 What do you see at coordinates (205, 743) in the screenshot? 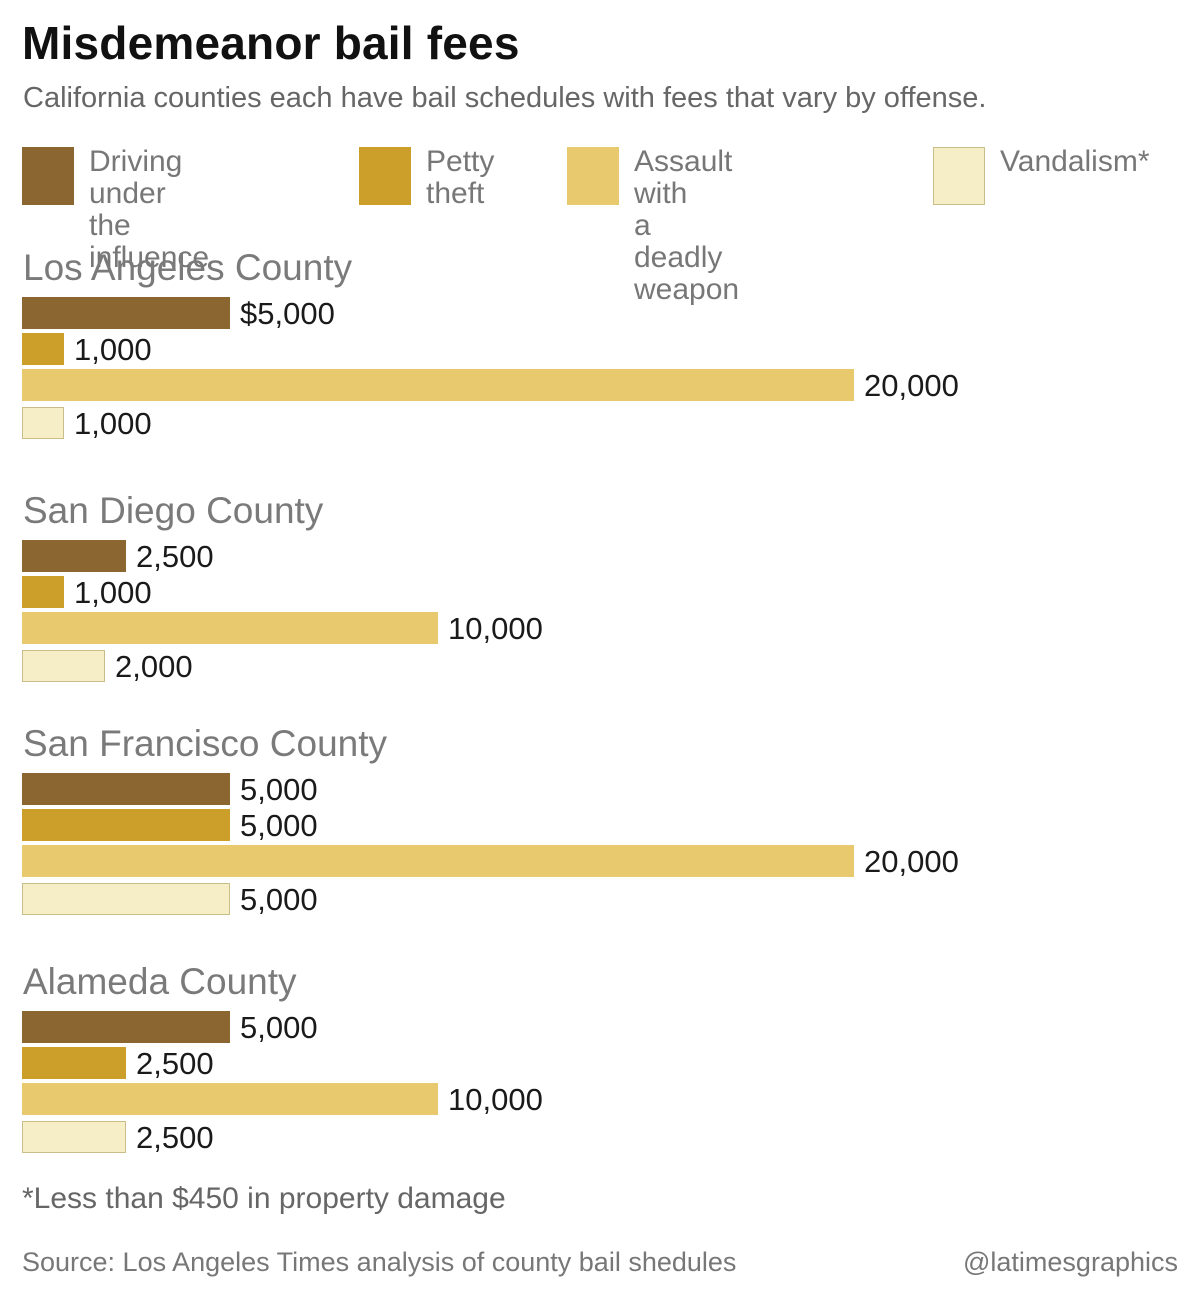
I see `county-name: San Francisco County` at bounding box center [205, 743].